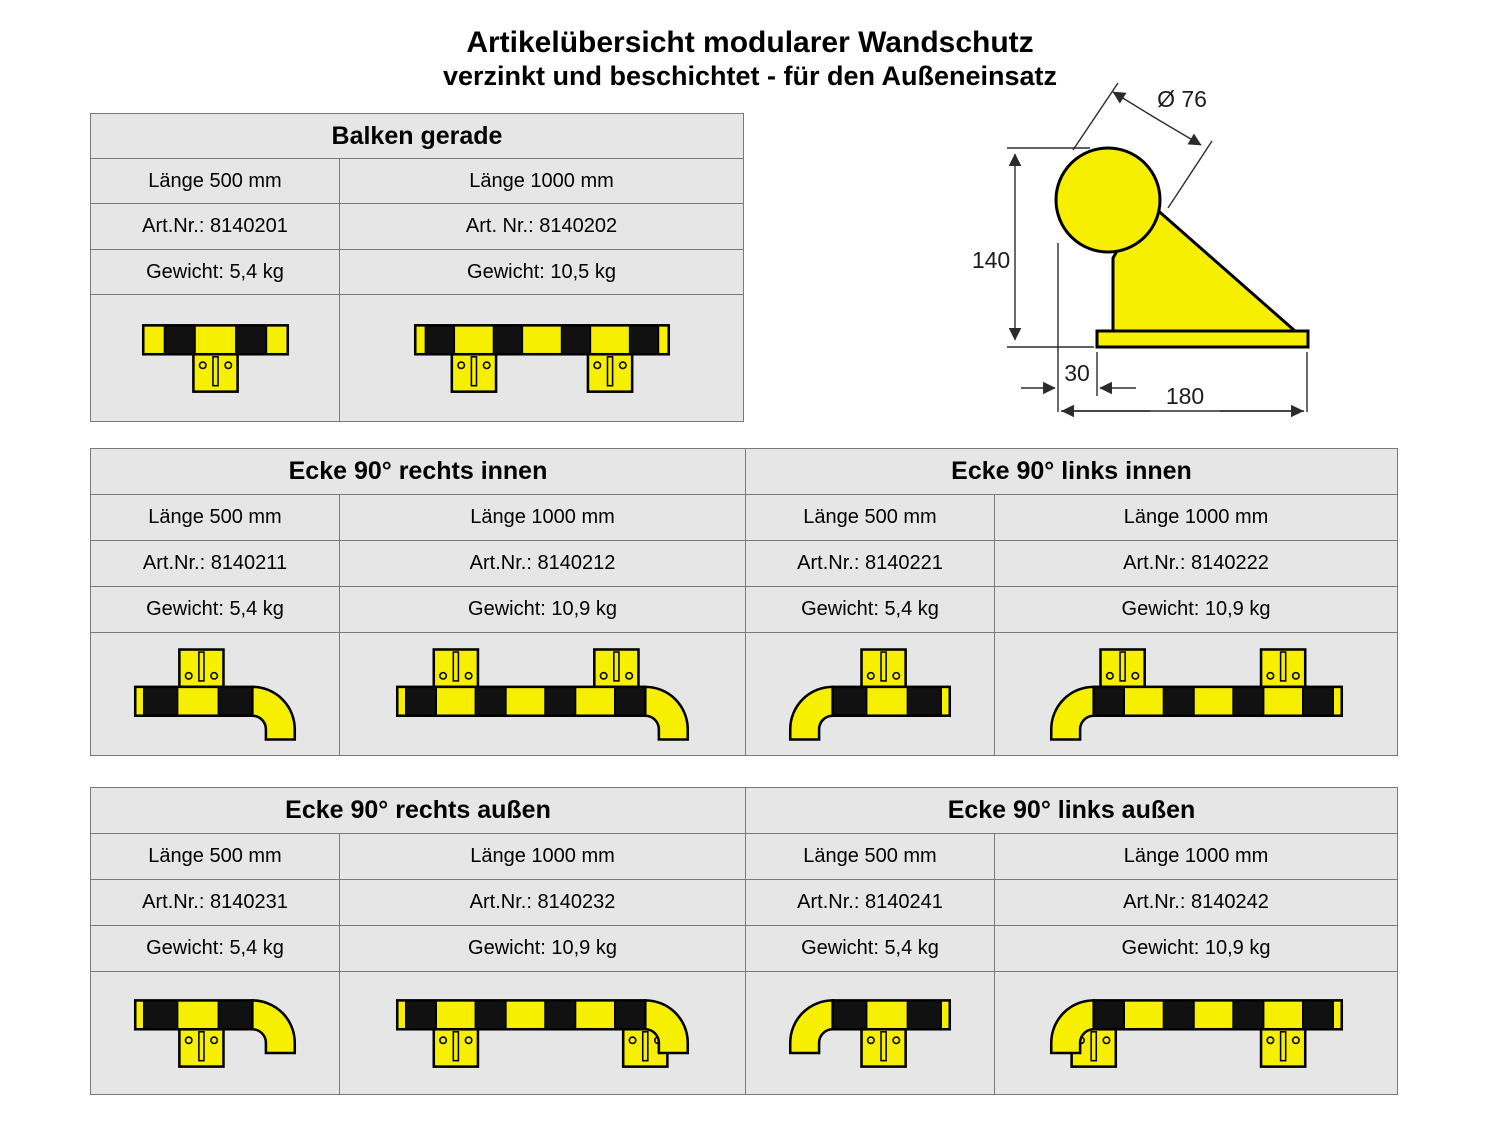 Image resolution: width=1500 pixels, height=1125 pixels. Describe the element at coordinates (1077, 373) in the screenshot. I see `svg-text: 30` at that location.